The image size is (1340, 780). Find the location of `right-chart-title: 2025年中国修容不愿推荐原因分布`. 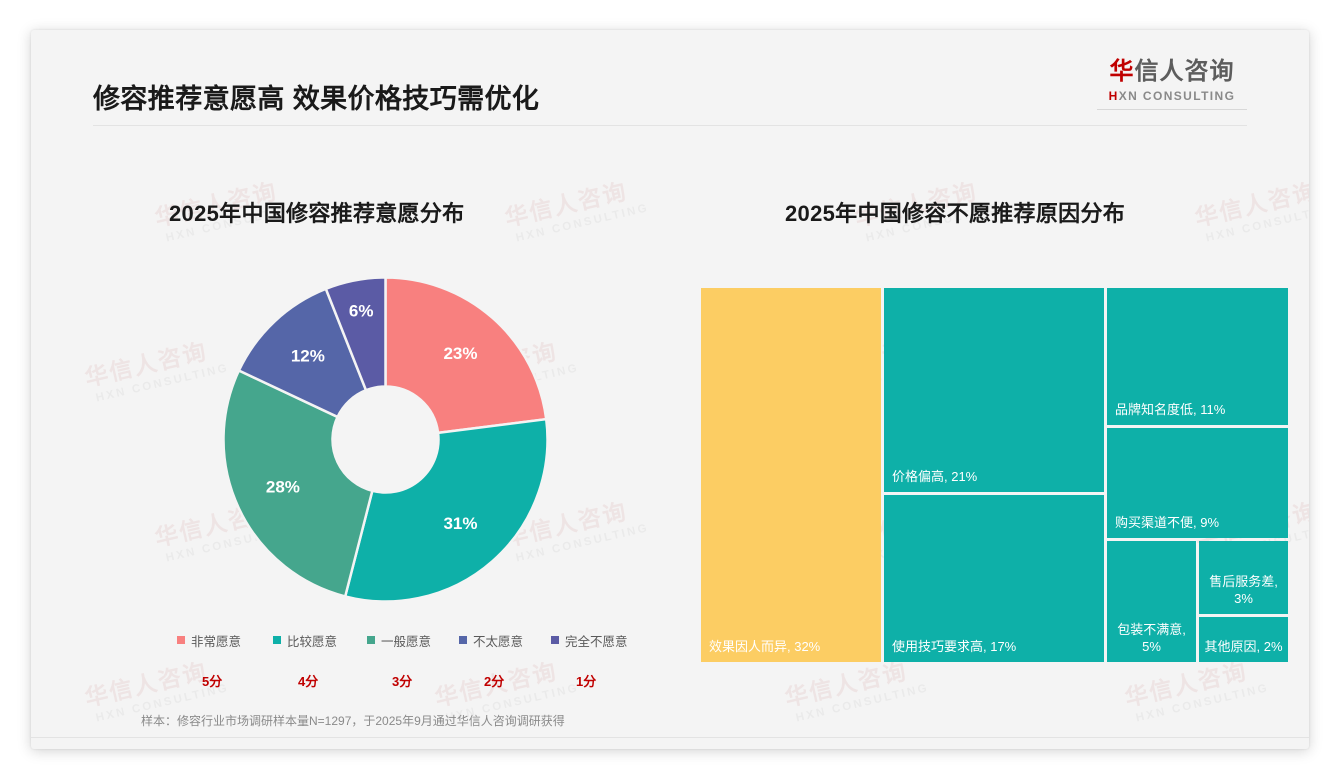

right-chart-title: 2025年中国修容不愿推荐原因分布 is located at coordinates (955, 213).